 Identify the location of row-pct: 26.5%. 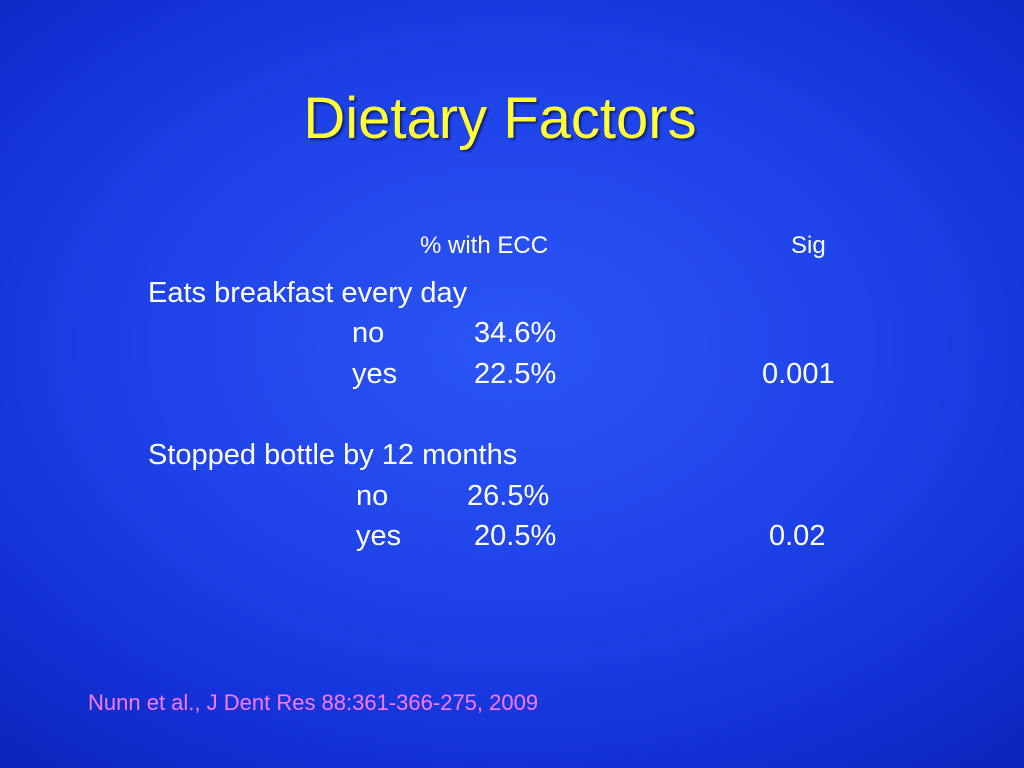
(508, 496).